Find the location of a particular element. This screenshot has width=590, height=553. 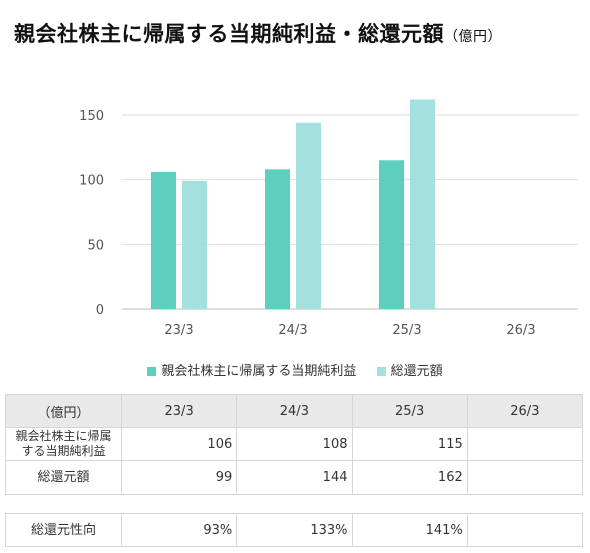

x-tick-label: 23/3 is located at coordinates (178, 330).